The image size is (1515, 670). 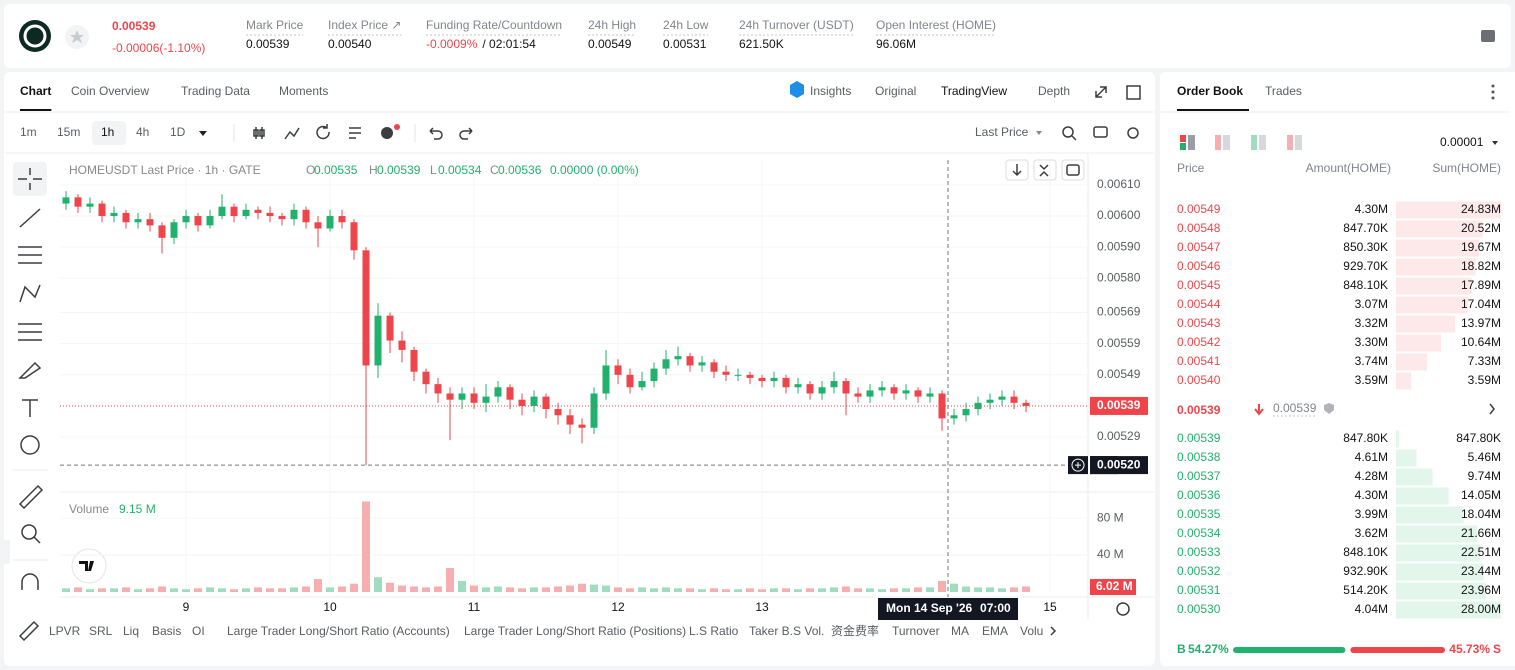 What do you see at coordinates (974, 91) in the screenshot?
I see `view-tab: TradingView` at bounding box center [974, 91].